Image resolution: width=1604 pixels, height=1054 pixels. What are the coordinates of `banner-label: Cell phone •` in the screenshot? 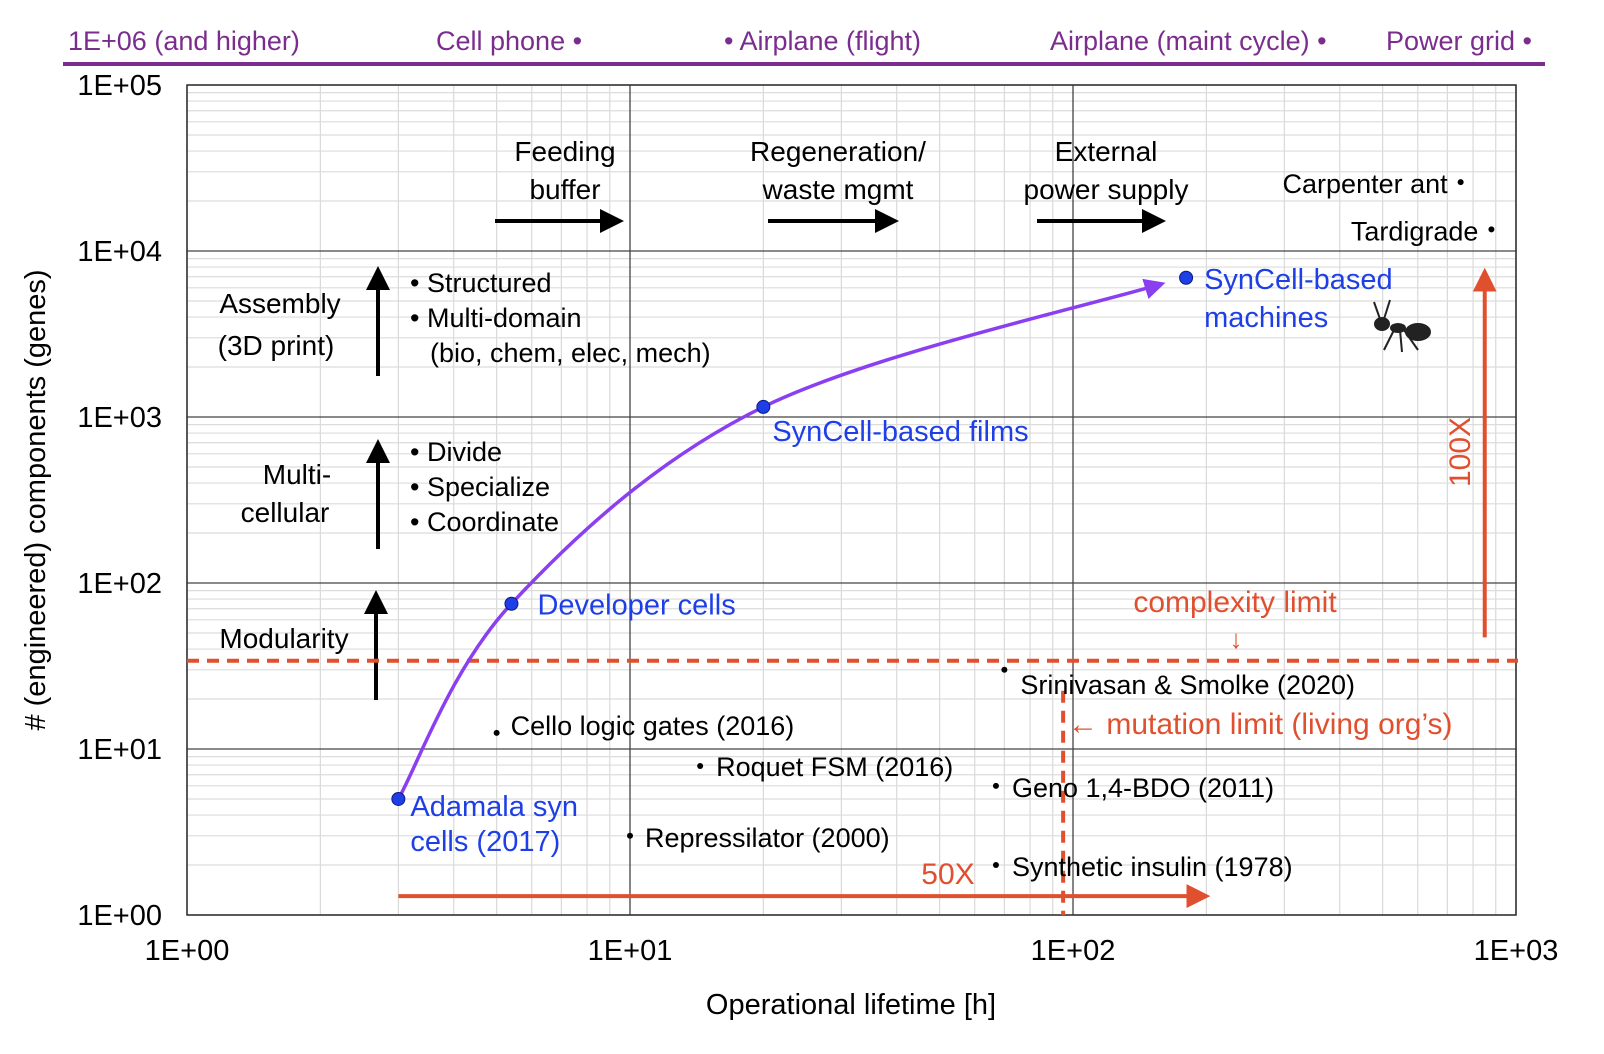 It's located at (509, 41).